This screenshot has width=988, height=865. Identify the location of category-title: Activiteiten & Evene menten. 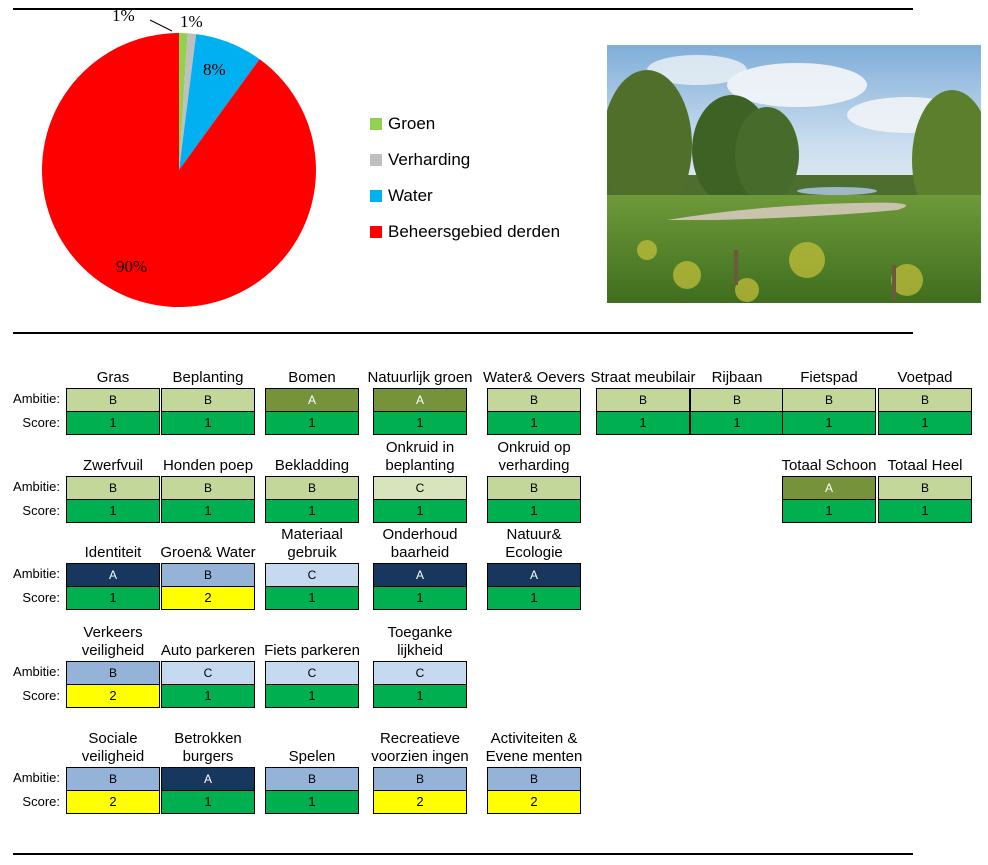
(534, 747).